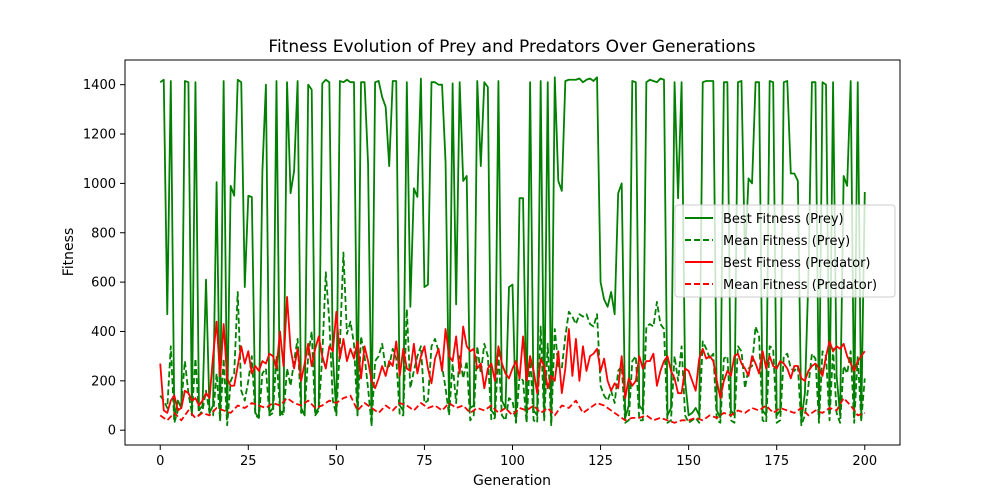 The height and width of the screenshot is (500, 1000). What do you see at coordinates (160, 461) in the screenshot?
I see `x-tick-label: 0` at bounding box center [160, 461].